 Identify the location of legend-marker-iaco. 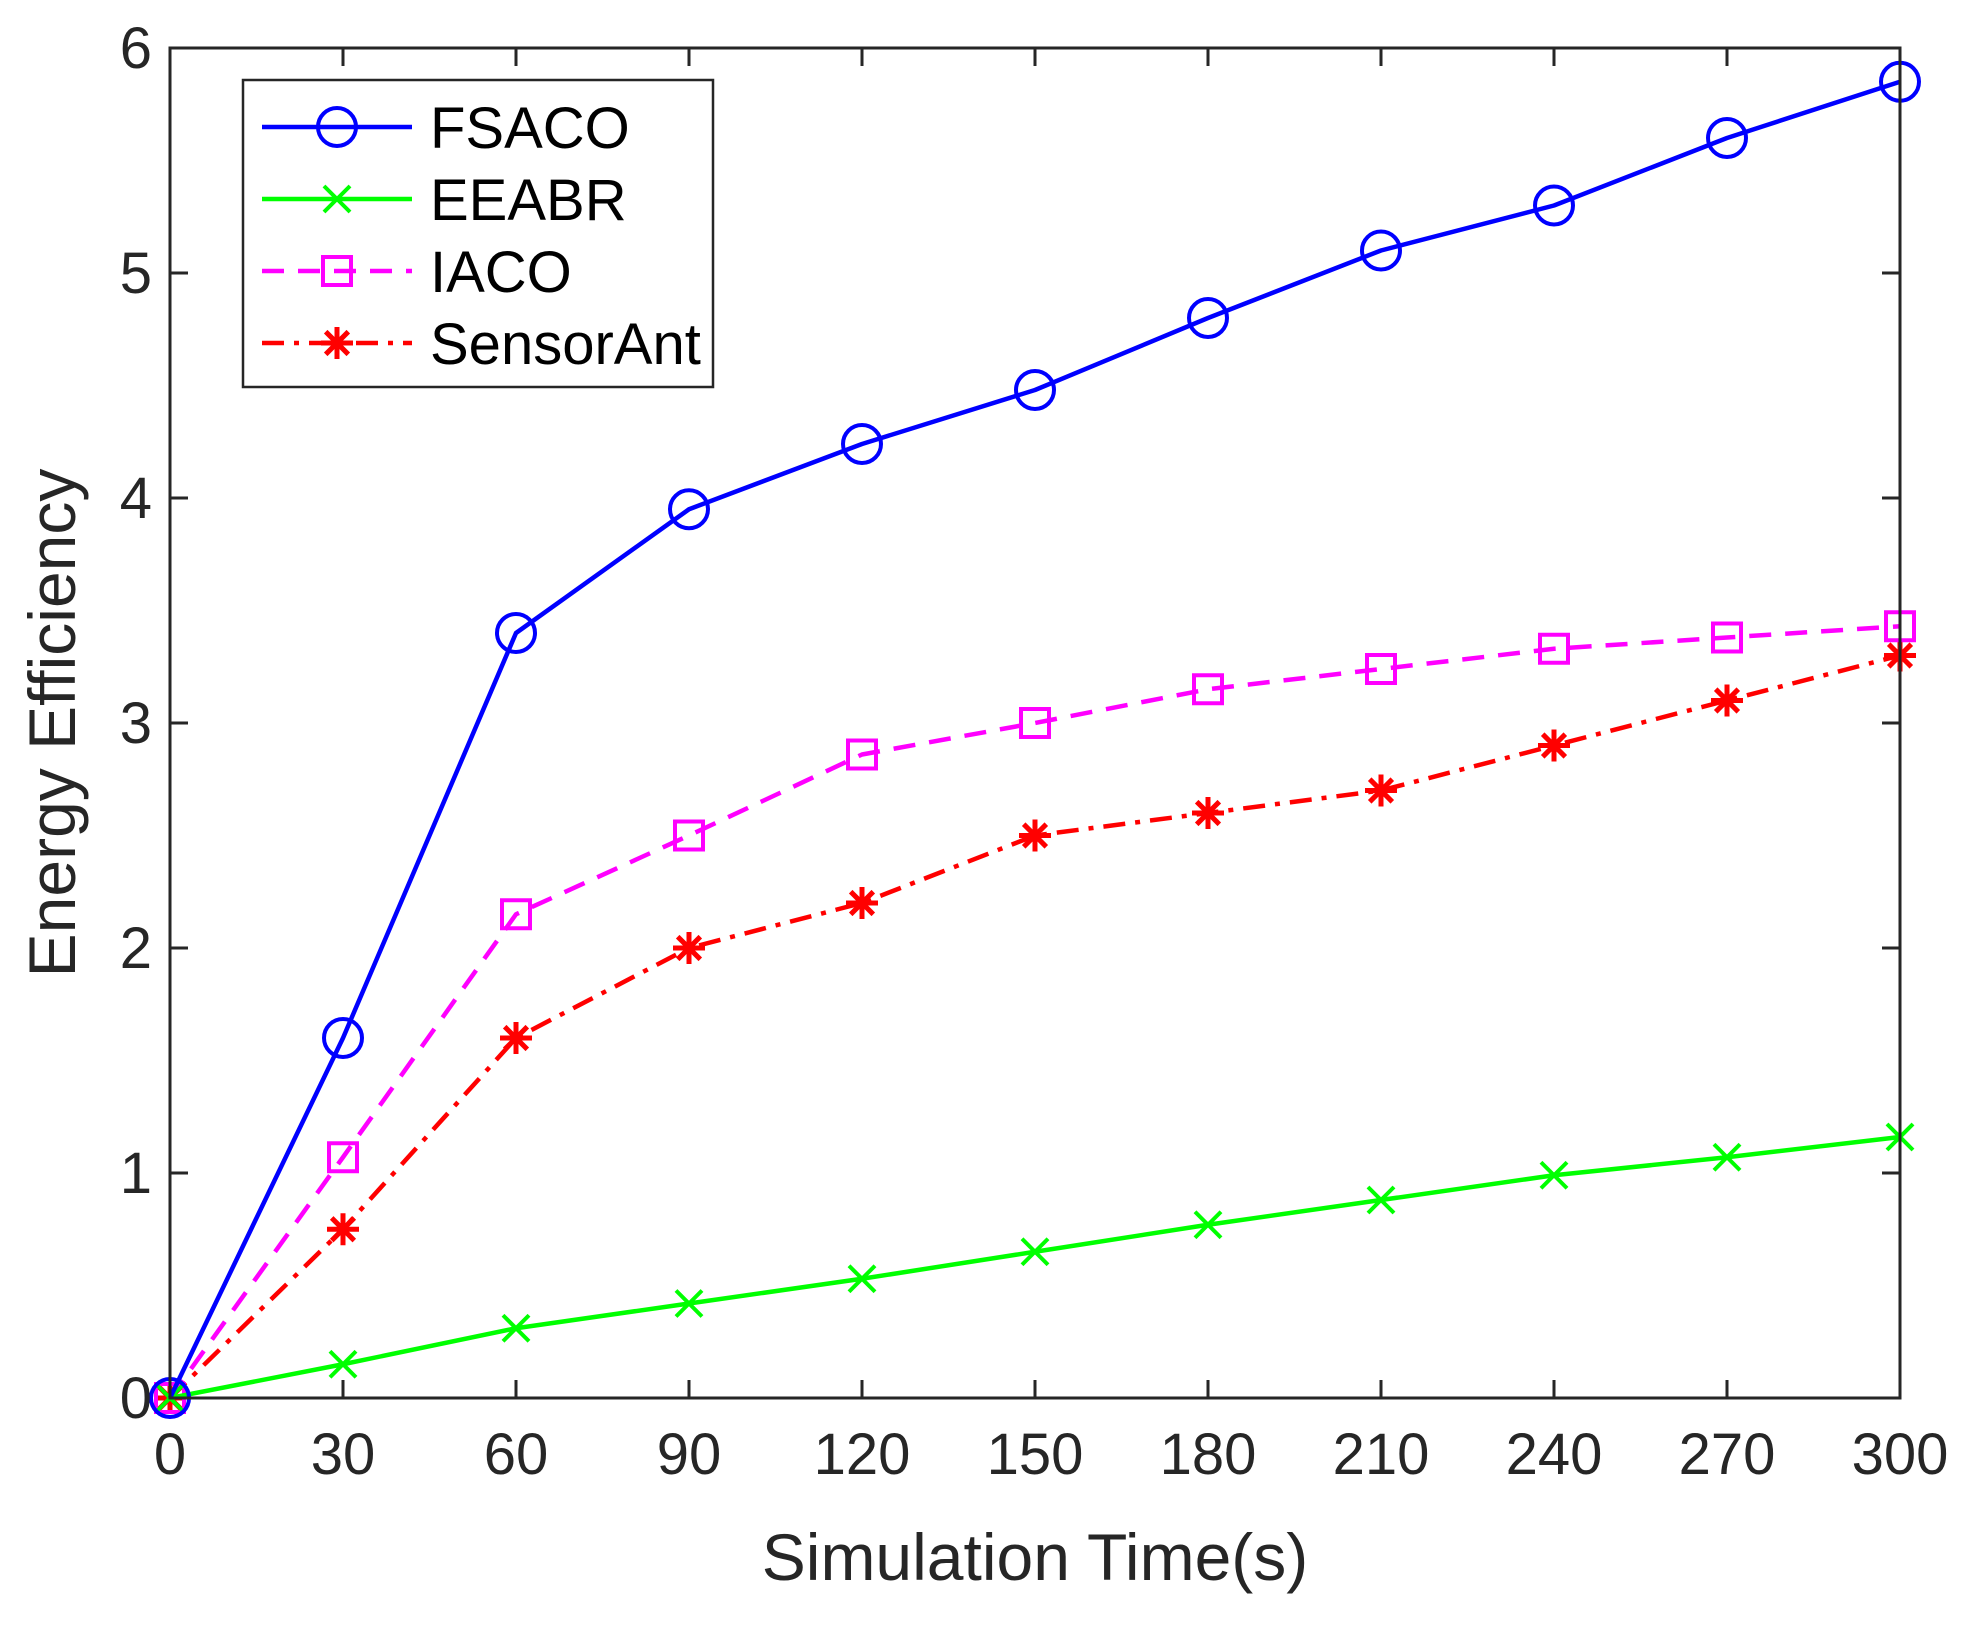
(337, 271).